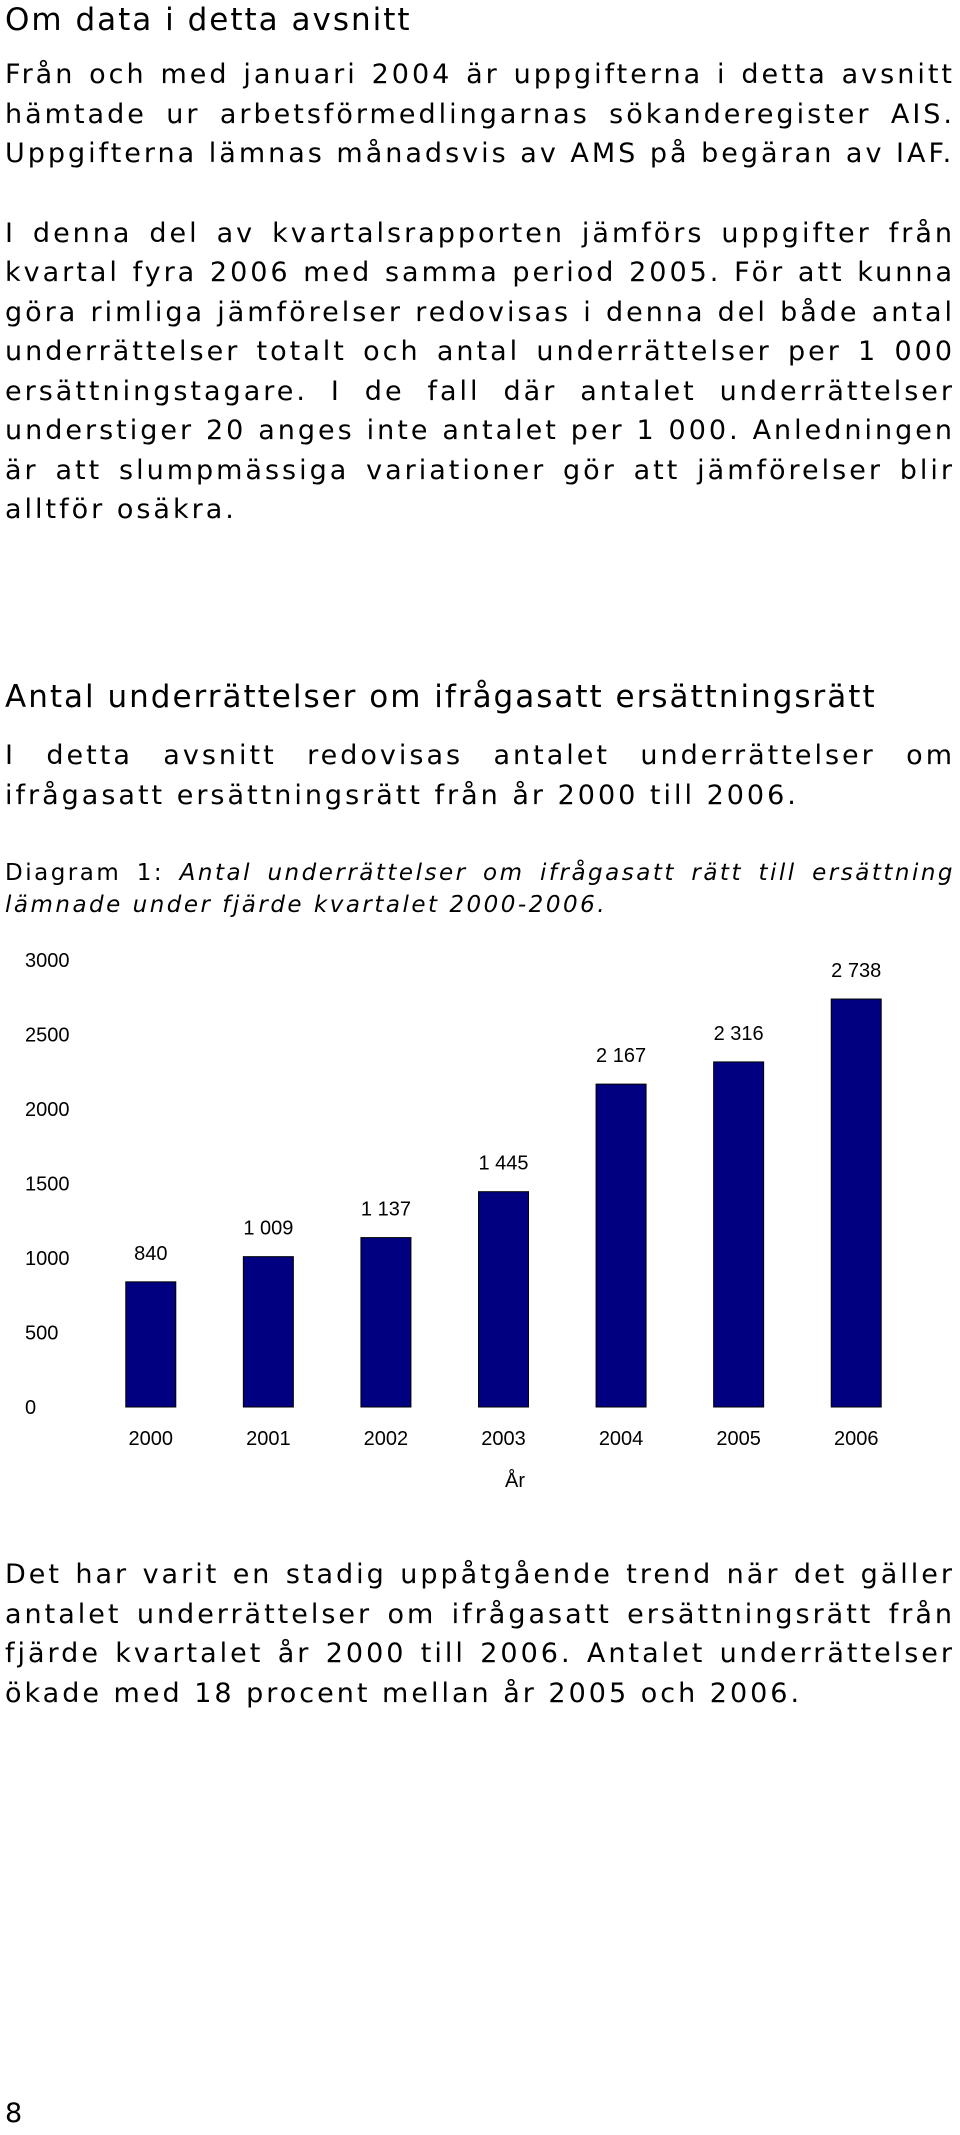 The image size is (960, 2135). I want to click on x-tick-label: 2003, so click(503, 1439).